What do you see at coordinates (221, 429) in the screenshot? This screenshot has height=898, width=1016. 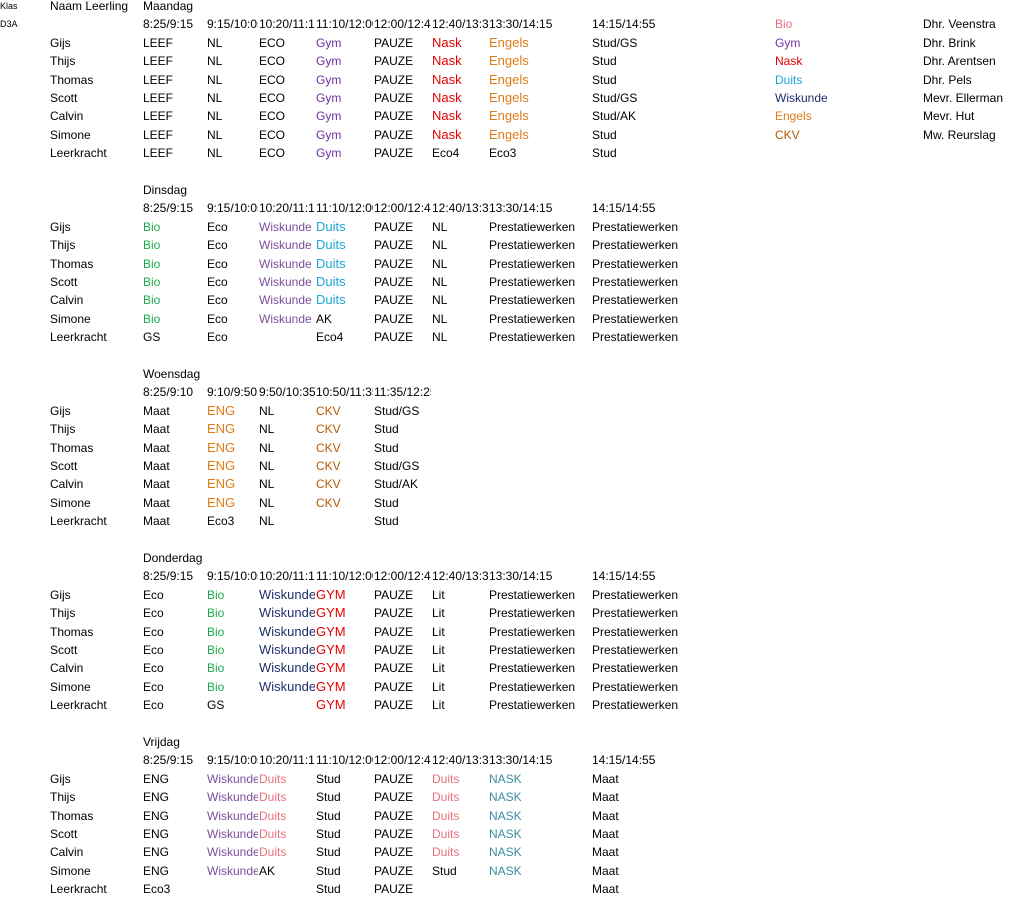 I see `lesson-cell: ENG` at bounding box center [221, 429].